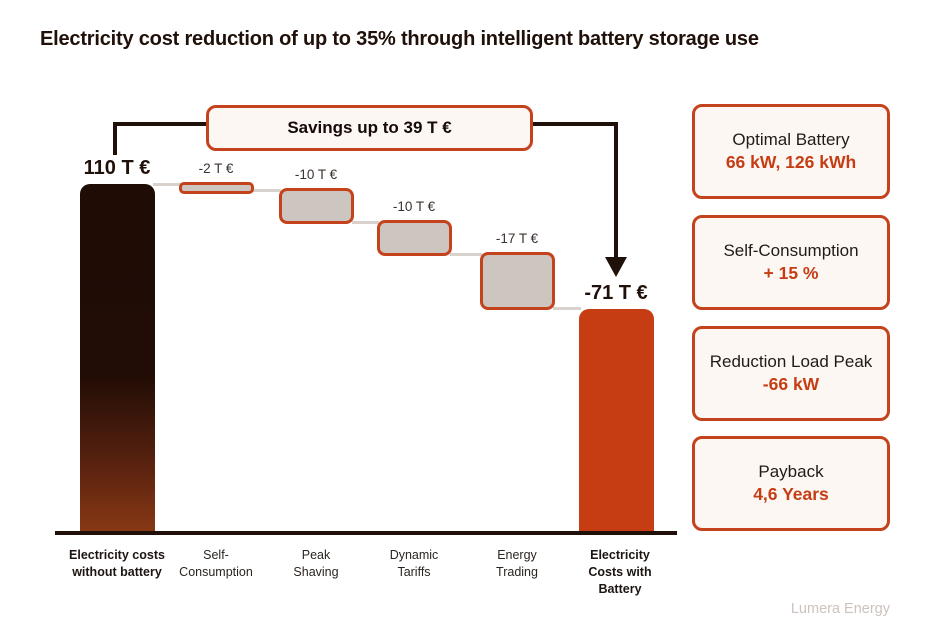 The width and height of the screenshot is (936, 624). I want to click on info-box-title: Payback, so click(791, 471).